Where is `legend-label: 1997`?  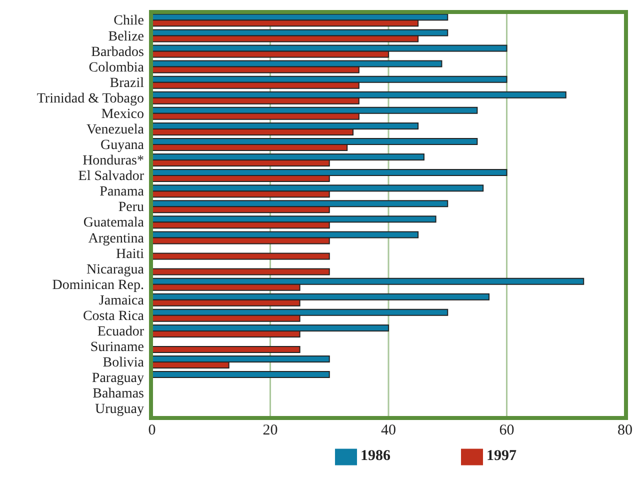
legend-label: 1997 is located at coordinates (501, 456).